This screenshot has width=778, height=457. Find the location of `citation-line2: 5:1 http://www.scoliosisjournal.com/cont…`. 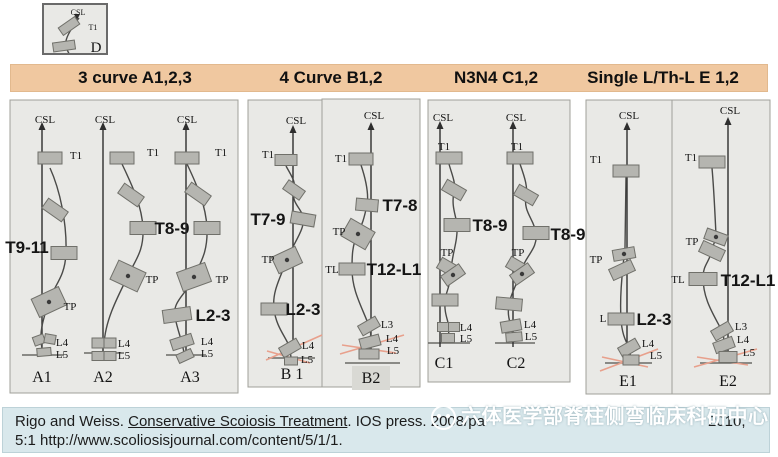

citation-line2: 5:1 http://www.scoliosisjournal.com/cont… is located at coordinates (179, 440).